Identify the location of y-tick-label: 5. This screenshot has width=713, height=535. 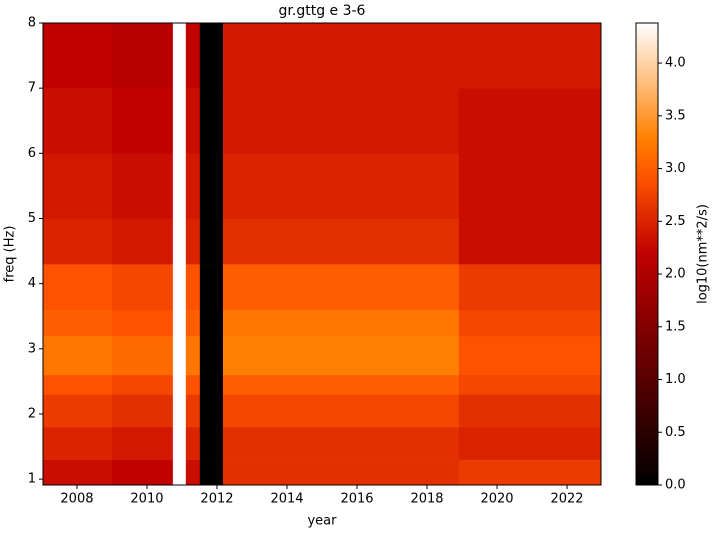
(32, 218).